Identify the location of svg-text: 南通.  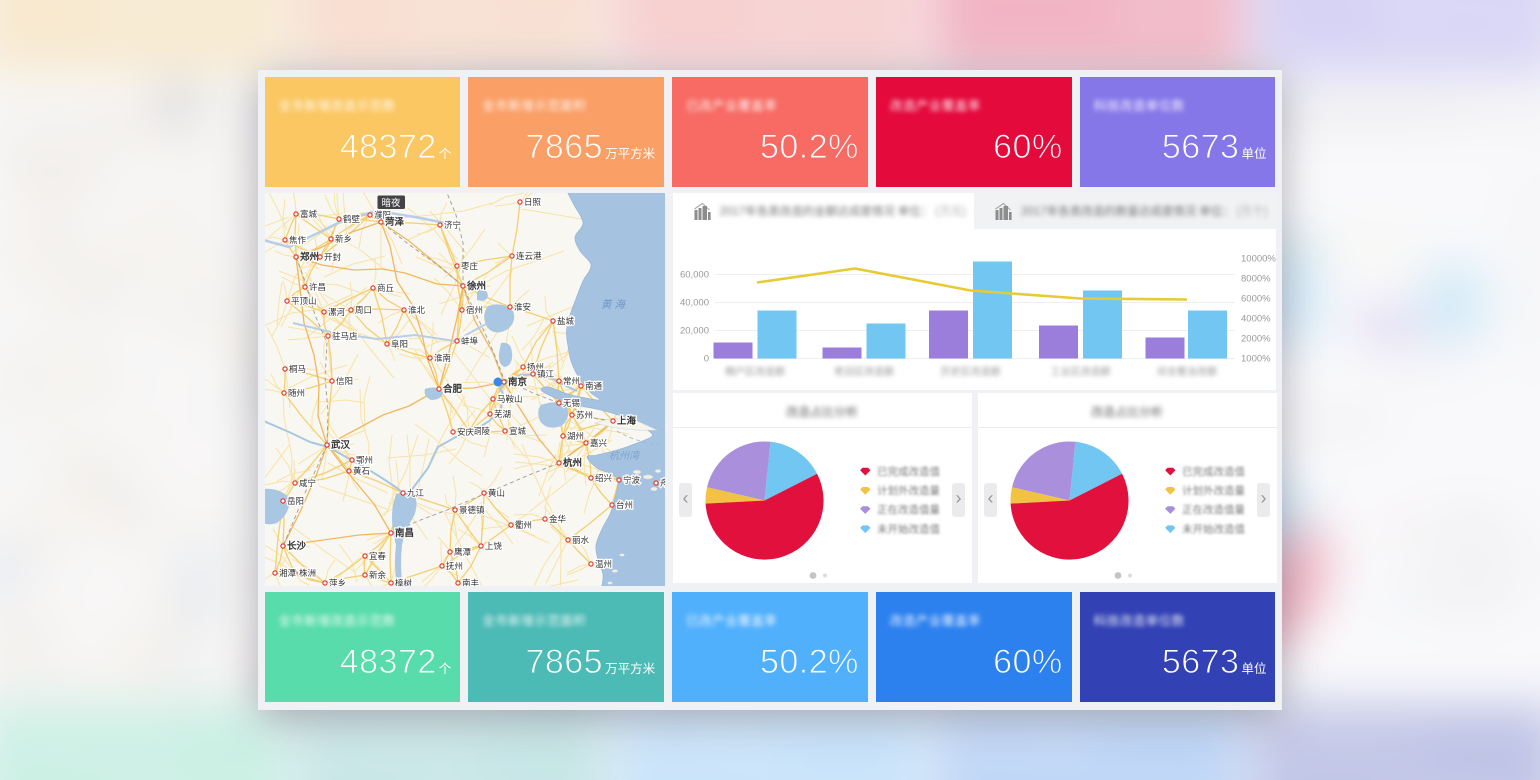
(594, 386).